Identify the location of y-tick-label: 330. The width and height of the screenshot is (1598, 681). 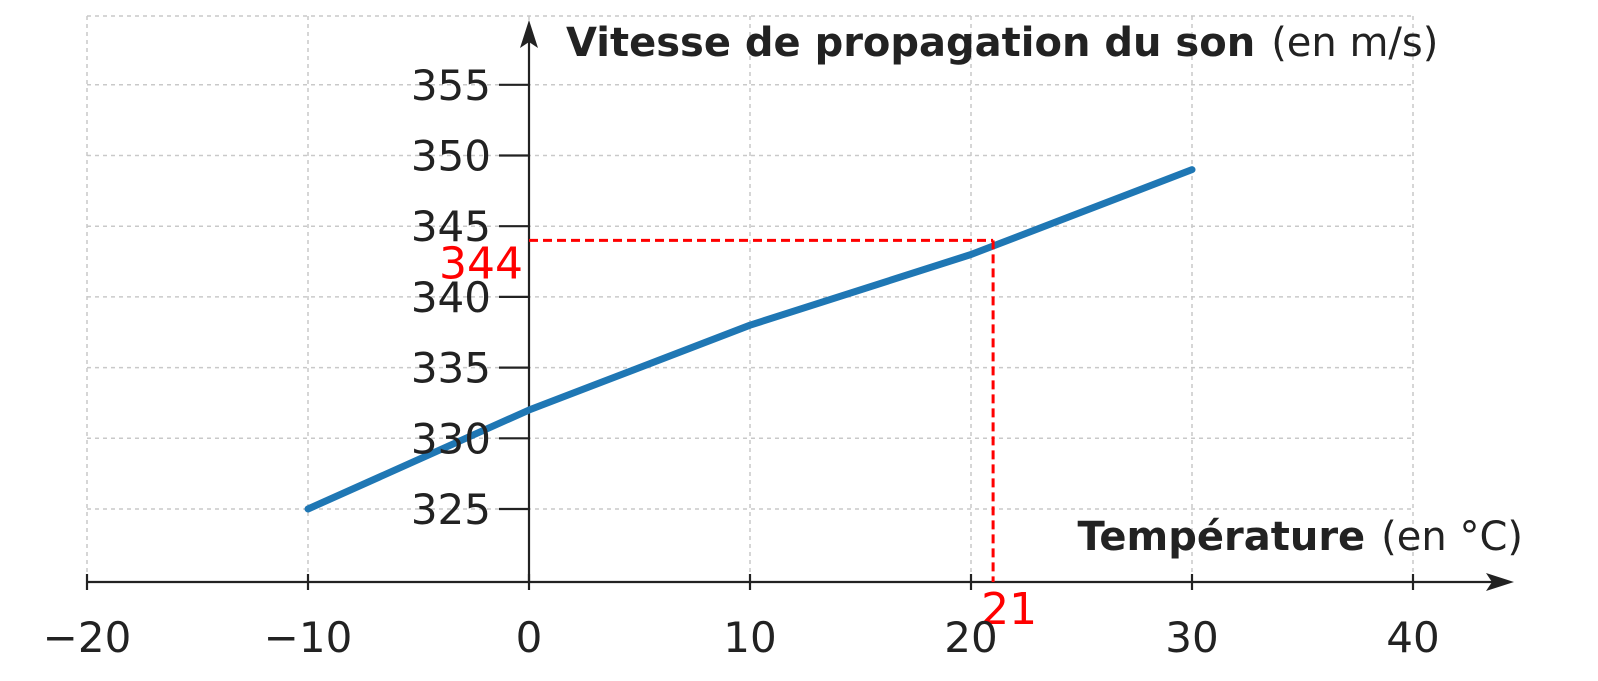
(451, 438).